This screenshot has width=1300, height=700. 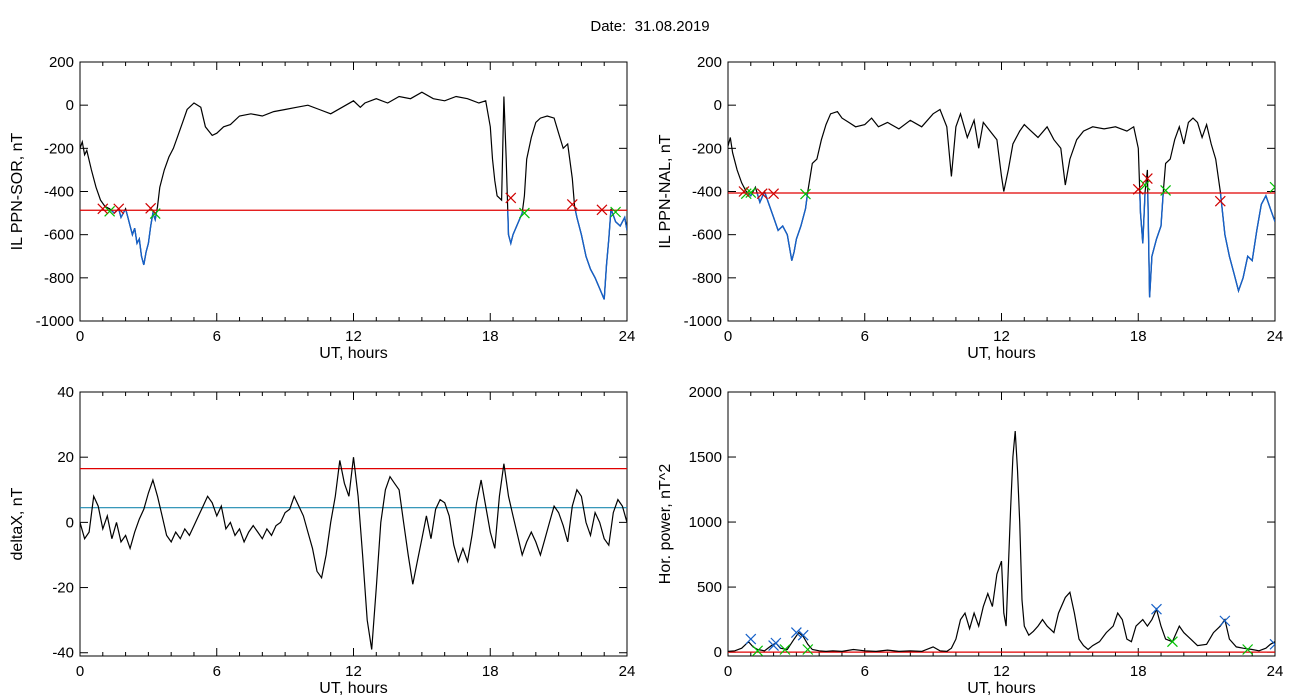 I want to click on y-axis-label: IL PPN-NAL, nT, so click(x=665, y=191).